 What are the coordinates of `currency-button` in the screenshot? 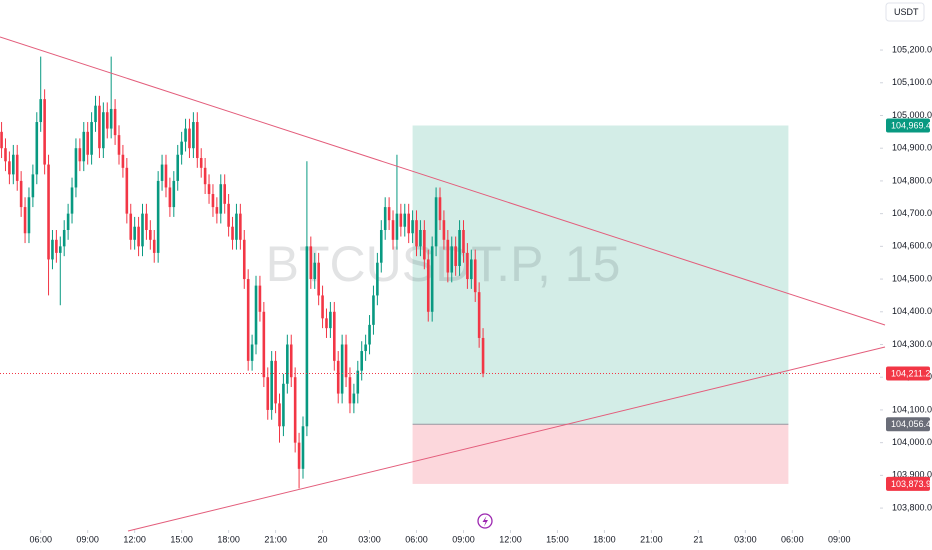 It's located at (905, 12).